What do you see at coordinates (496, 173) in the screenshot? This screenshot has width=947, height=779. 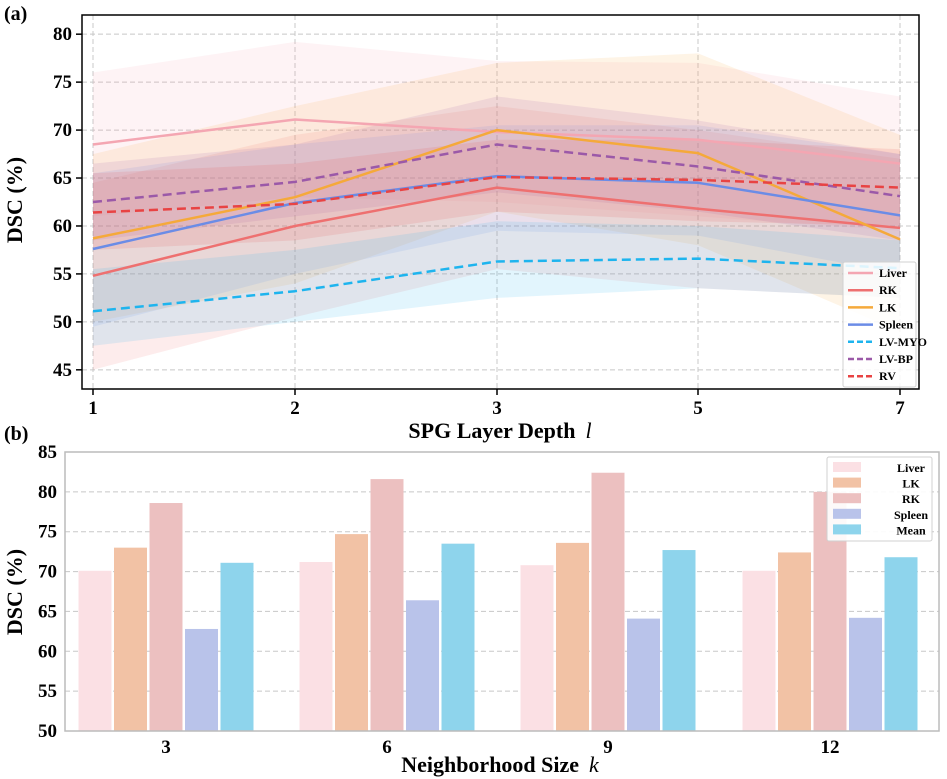 I see `series-line-lv-bp` at bounding box center [496, 173].